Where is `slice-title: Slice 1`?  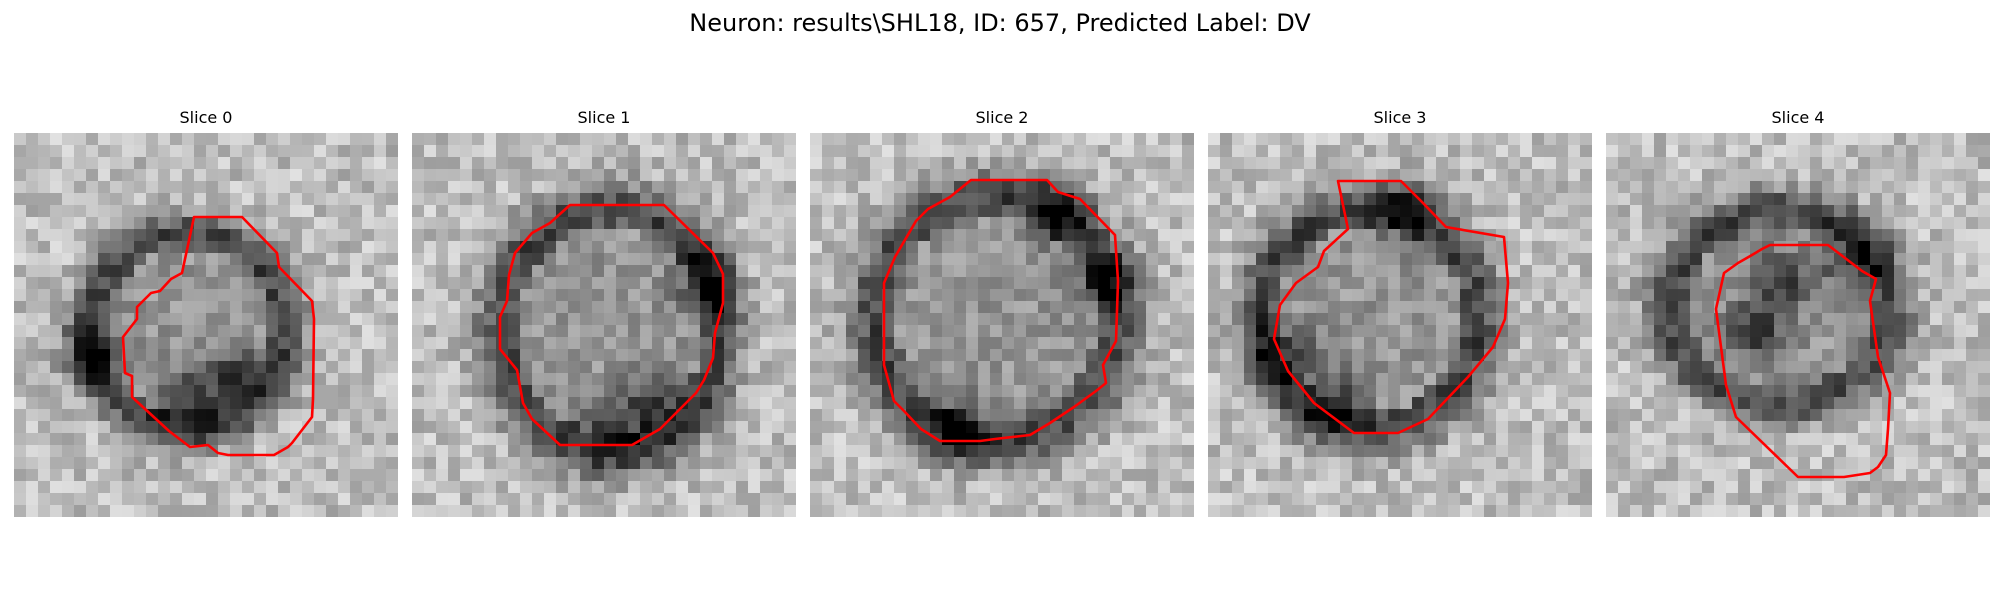 slice-title: Slice 1 is located at coordinates (604, 117).